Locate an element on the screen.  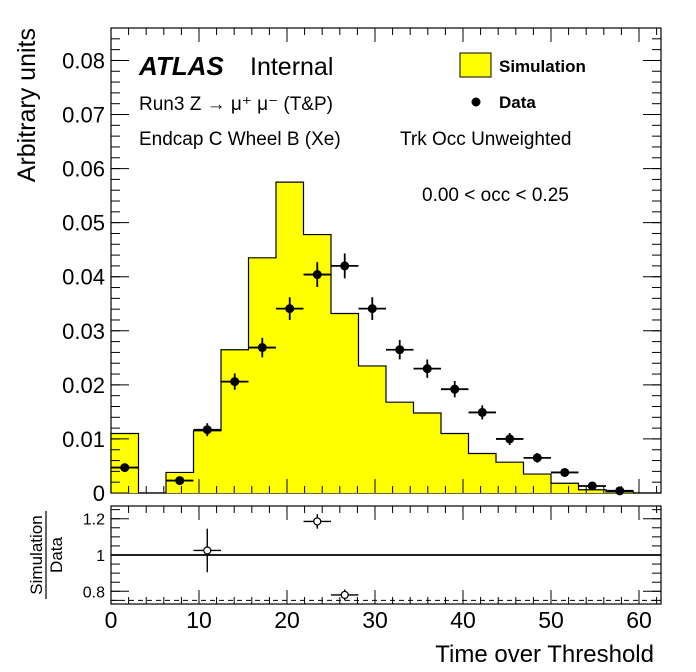
x-tick-label: 20 is located at coordinates (287, 620).